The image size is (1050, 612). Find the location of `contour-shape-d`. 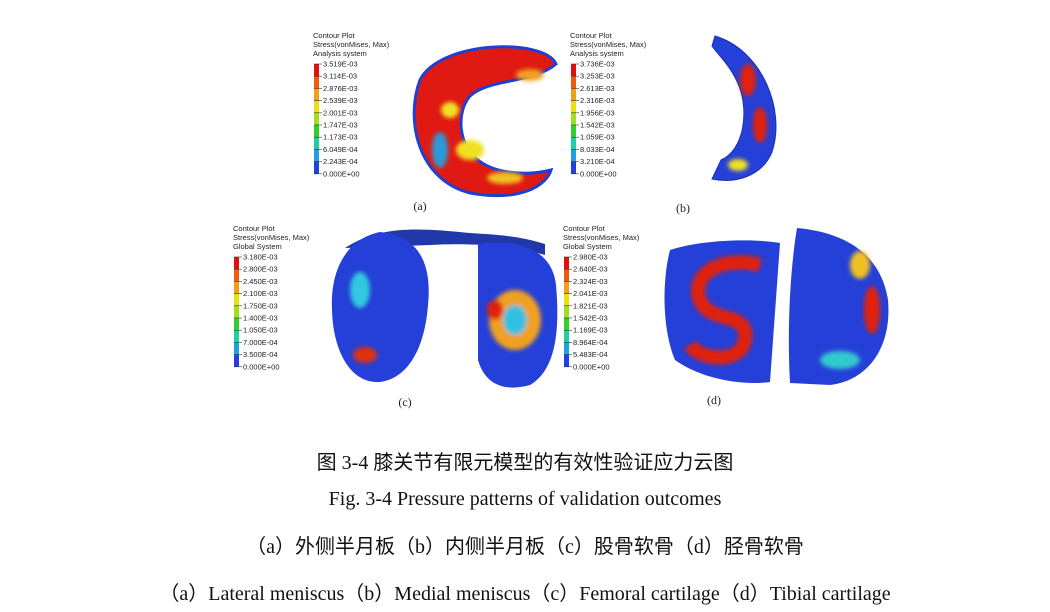

contour-shape-d is located at coordinates (776, 306).